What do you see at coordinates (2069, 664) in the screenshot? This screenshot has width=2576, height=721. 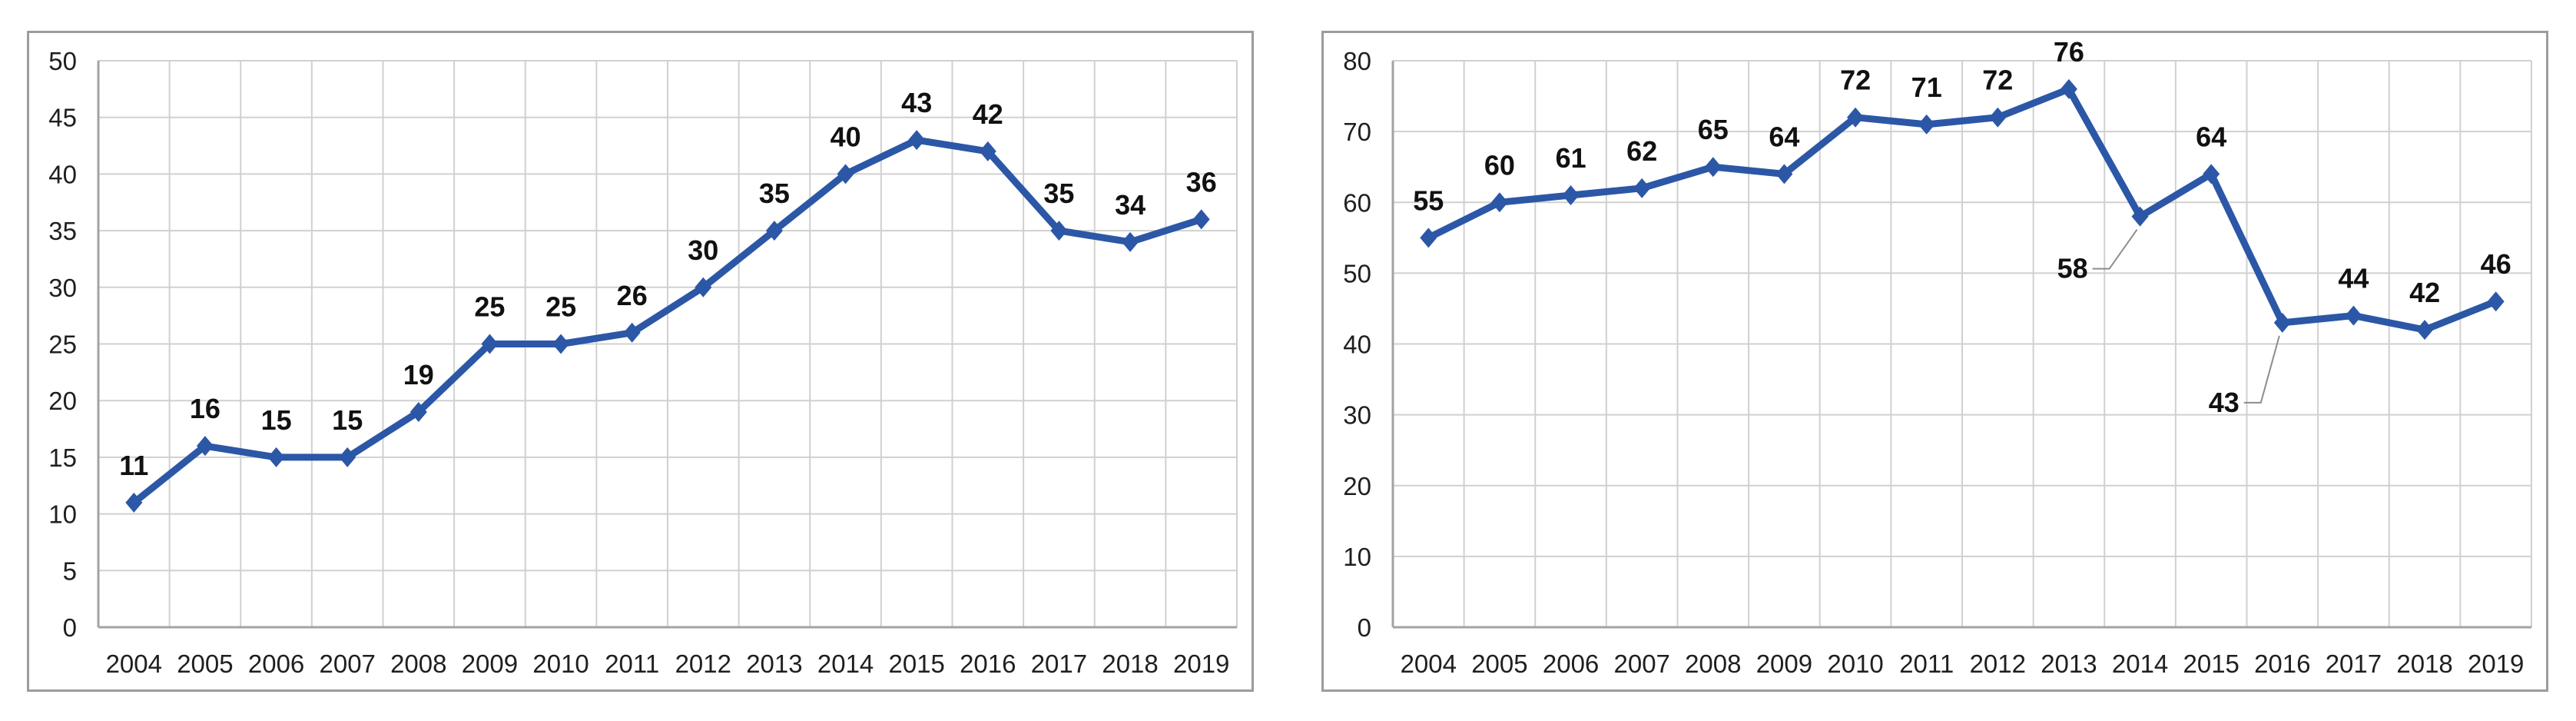 I see `x-tick-label: 2013` at bounding box center [2069, 664].